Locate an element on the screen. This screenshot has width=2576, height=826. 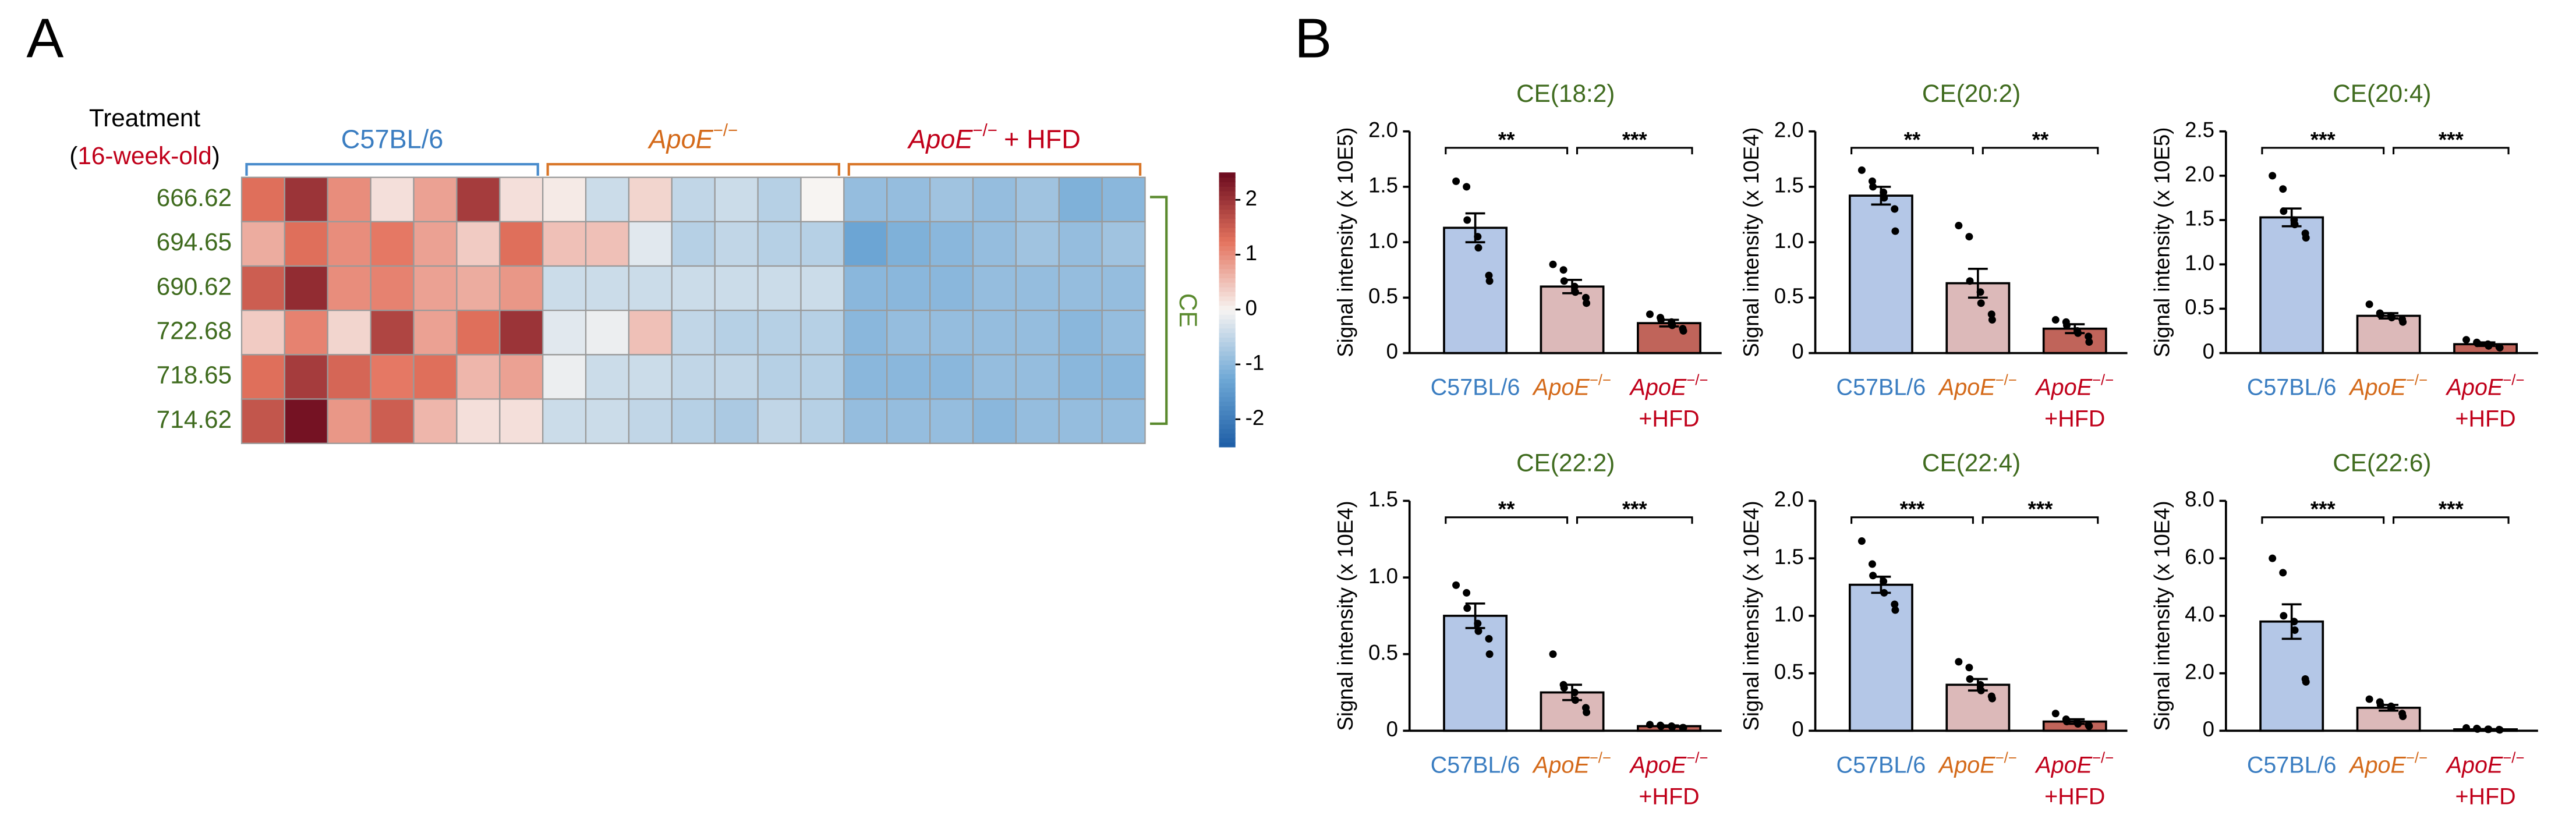
row-label: 714.62 is located at coordinates (194, 419).